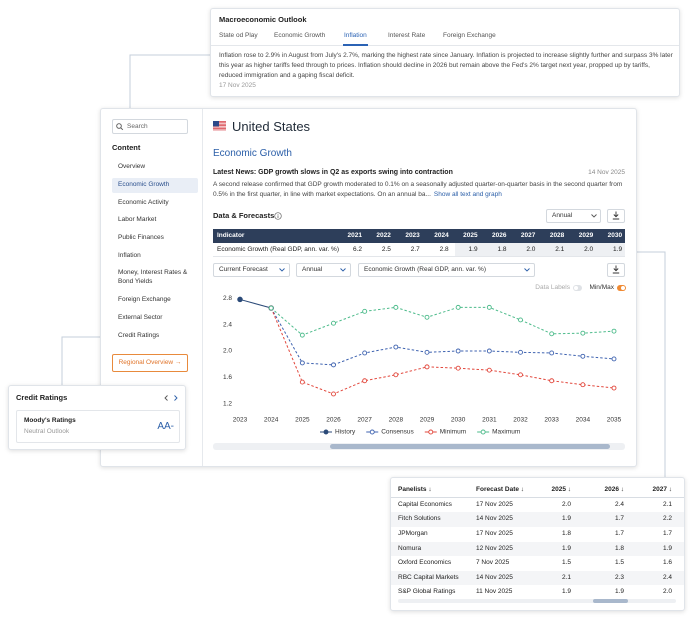  Describe the element at coordinates (444, 249) in the screenshot. I see `table-cell: 2.8` at that location.